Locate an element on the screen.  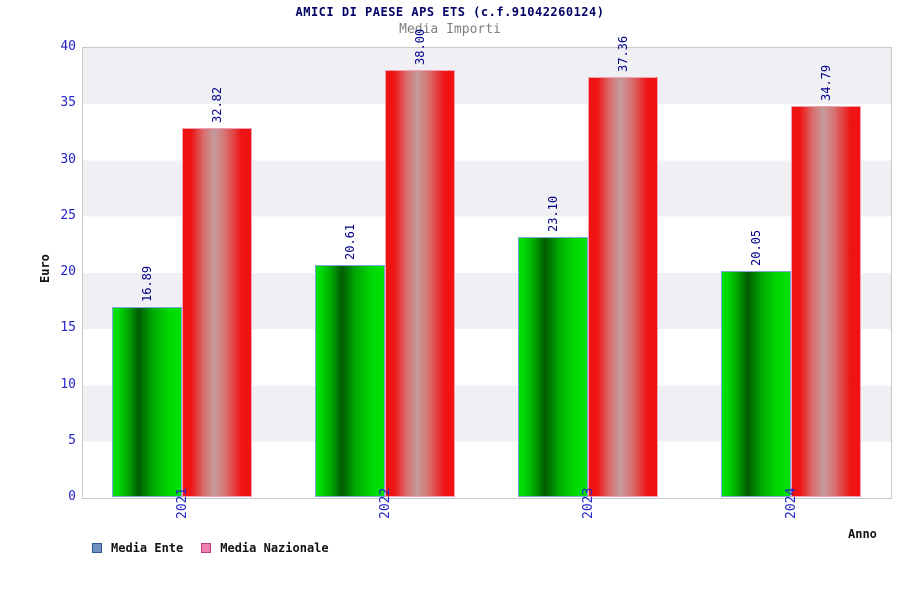
y-tick-35: 35 is located at coordinates (68, 103).